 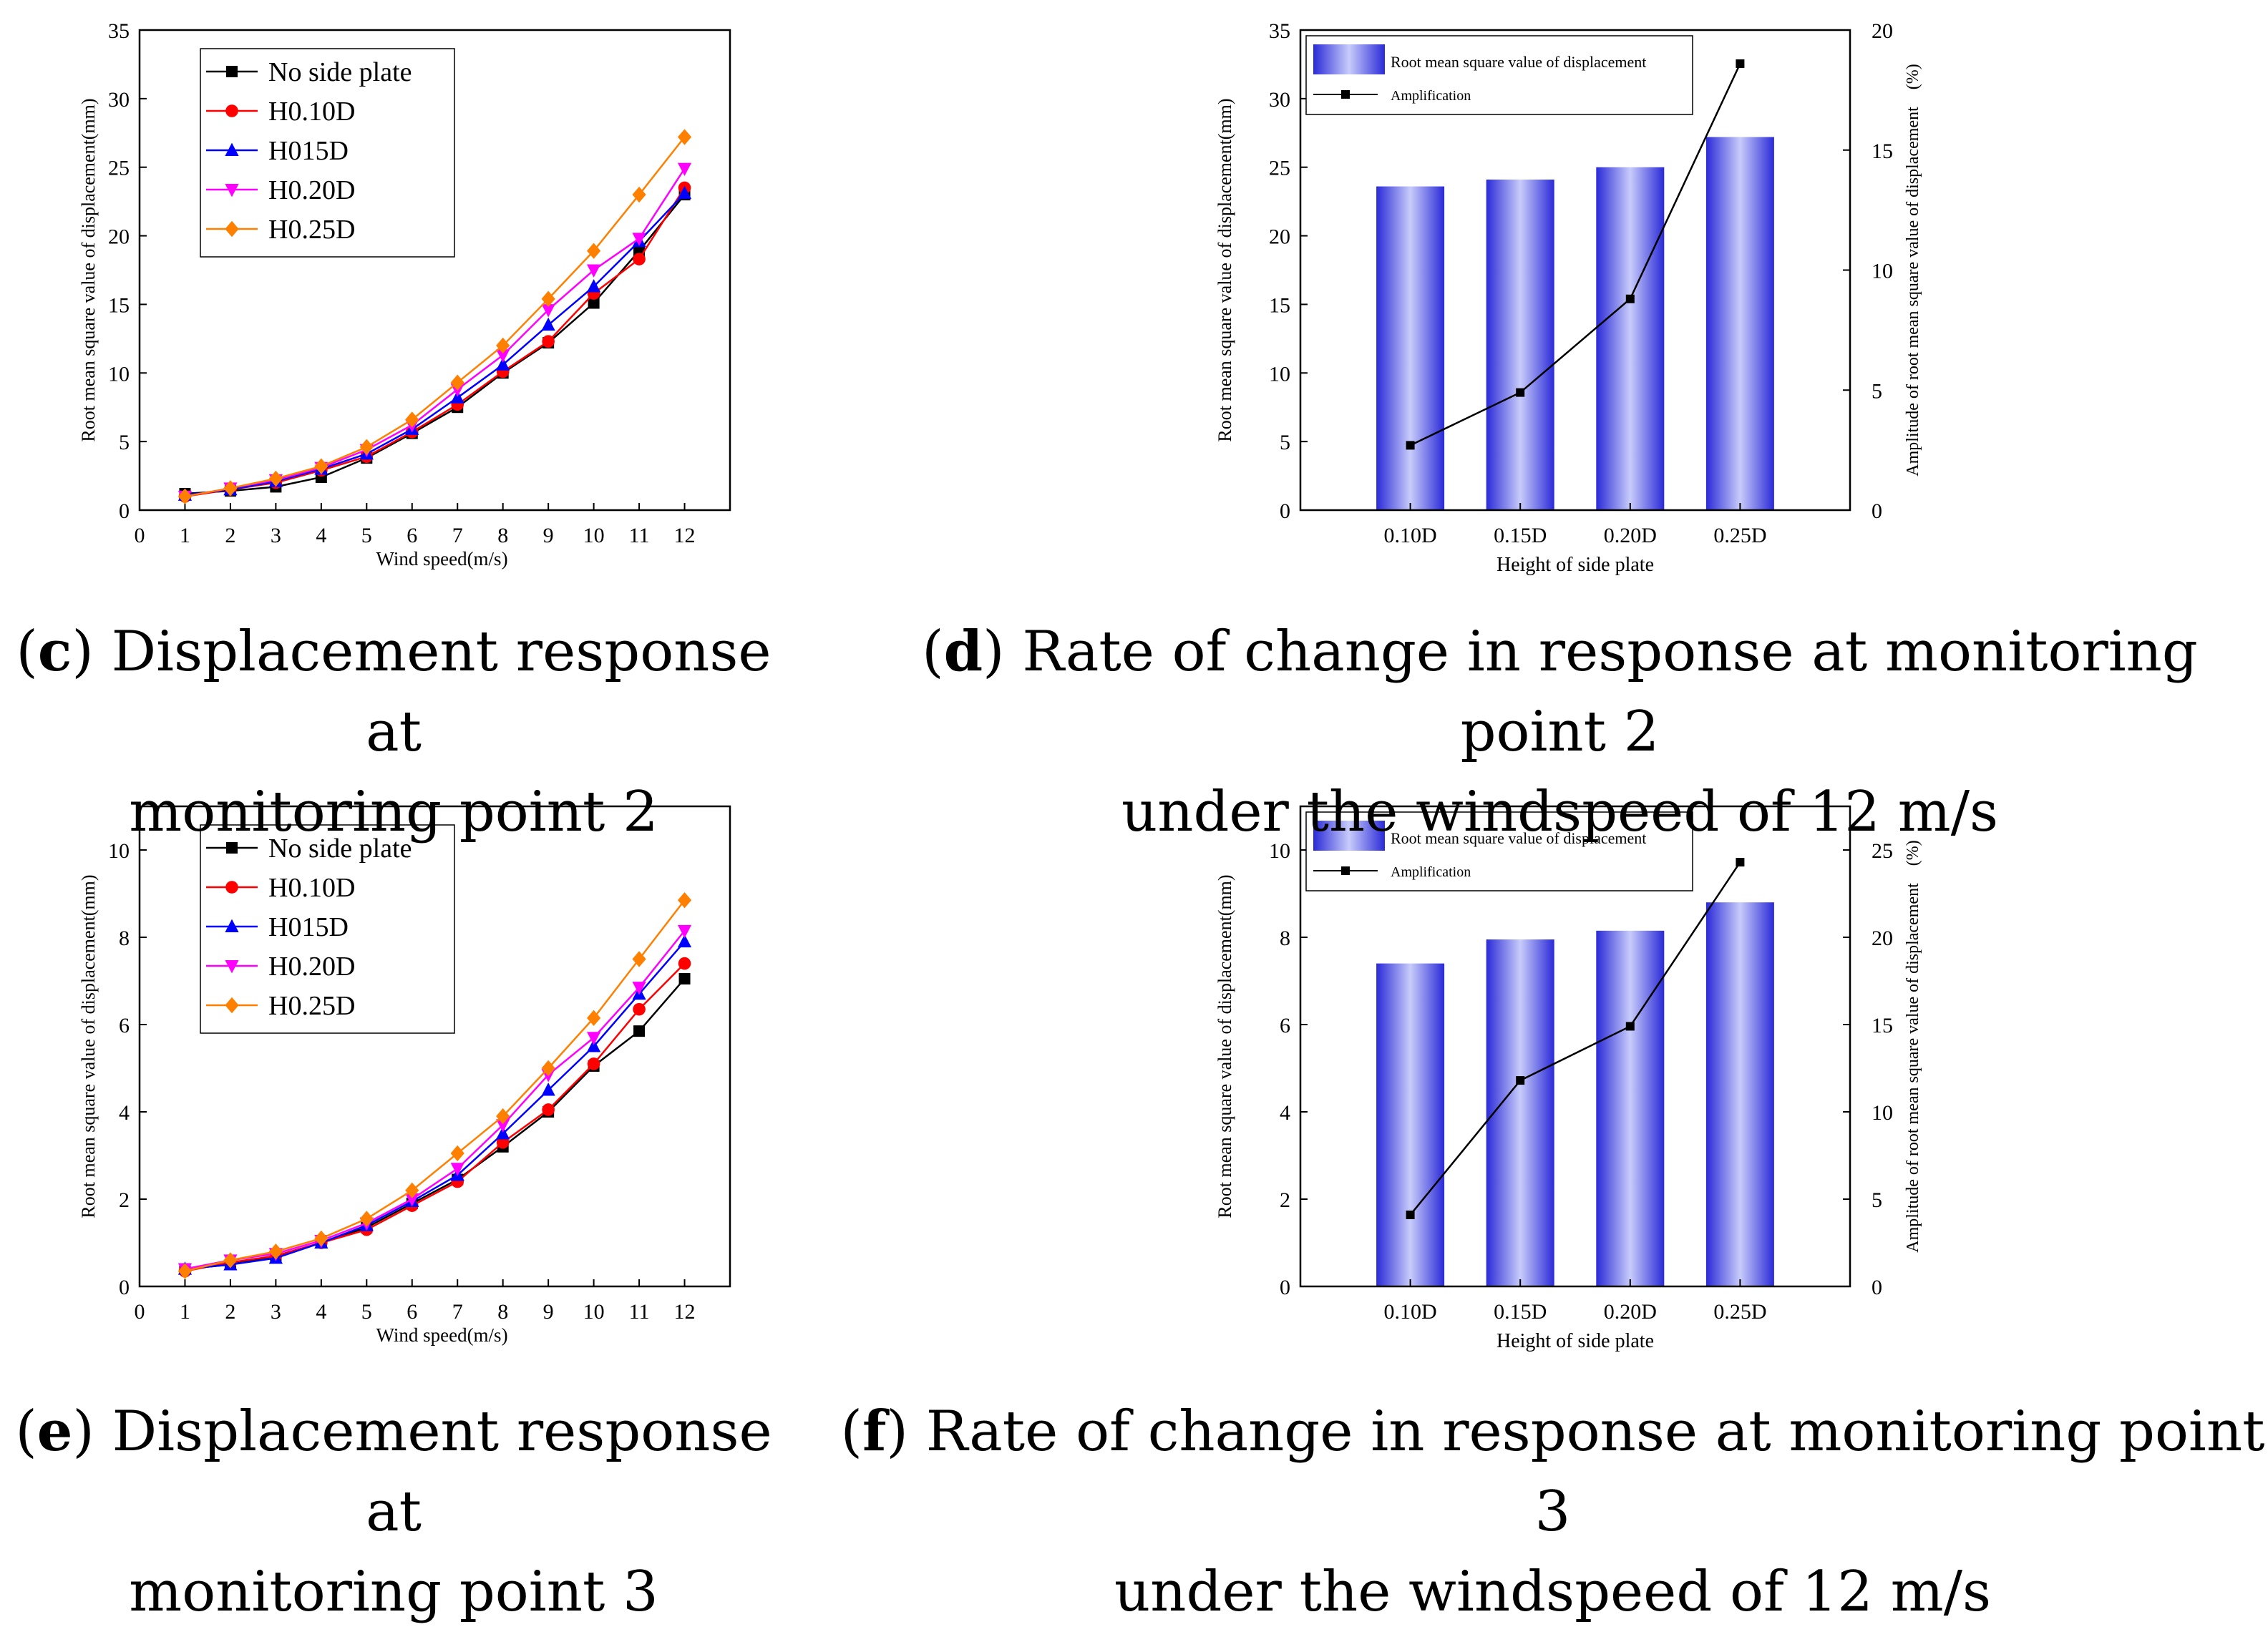 I want to click on legend-box, so click(x=327, y=929).